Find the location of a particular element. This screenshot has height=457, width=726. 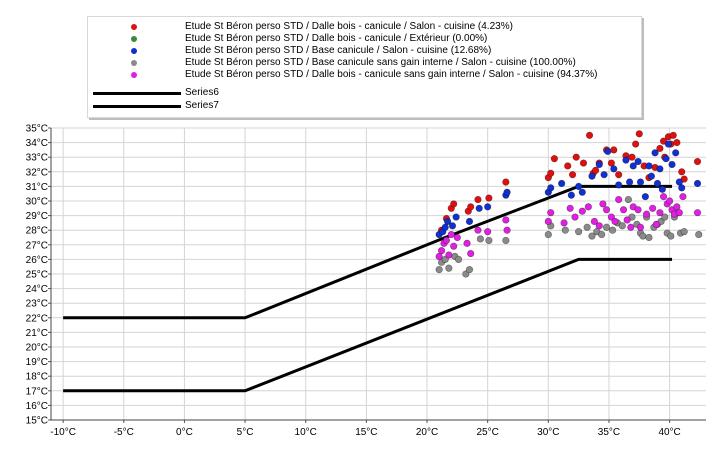

y-tick-label: 27°C is located at coordinates (37, 245).